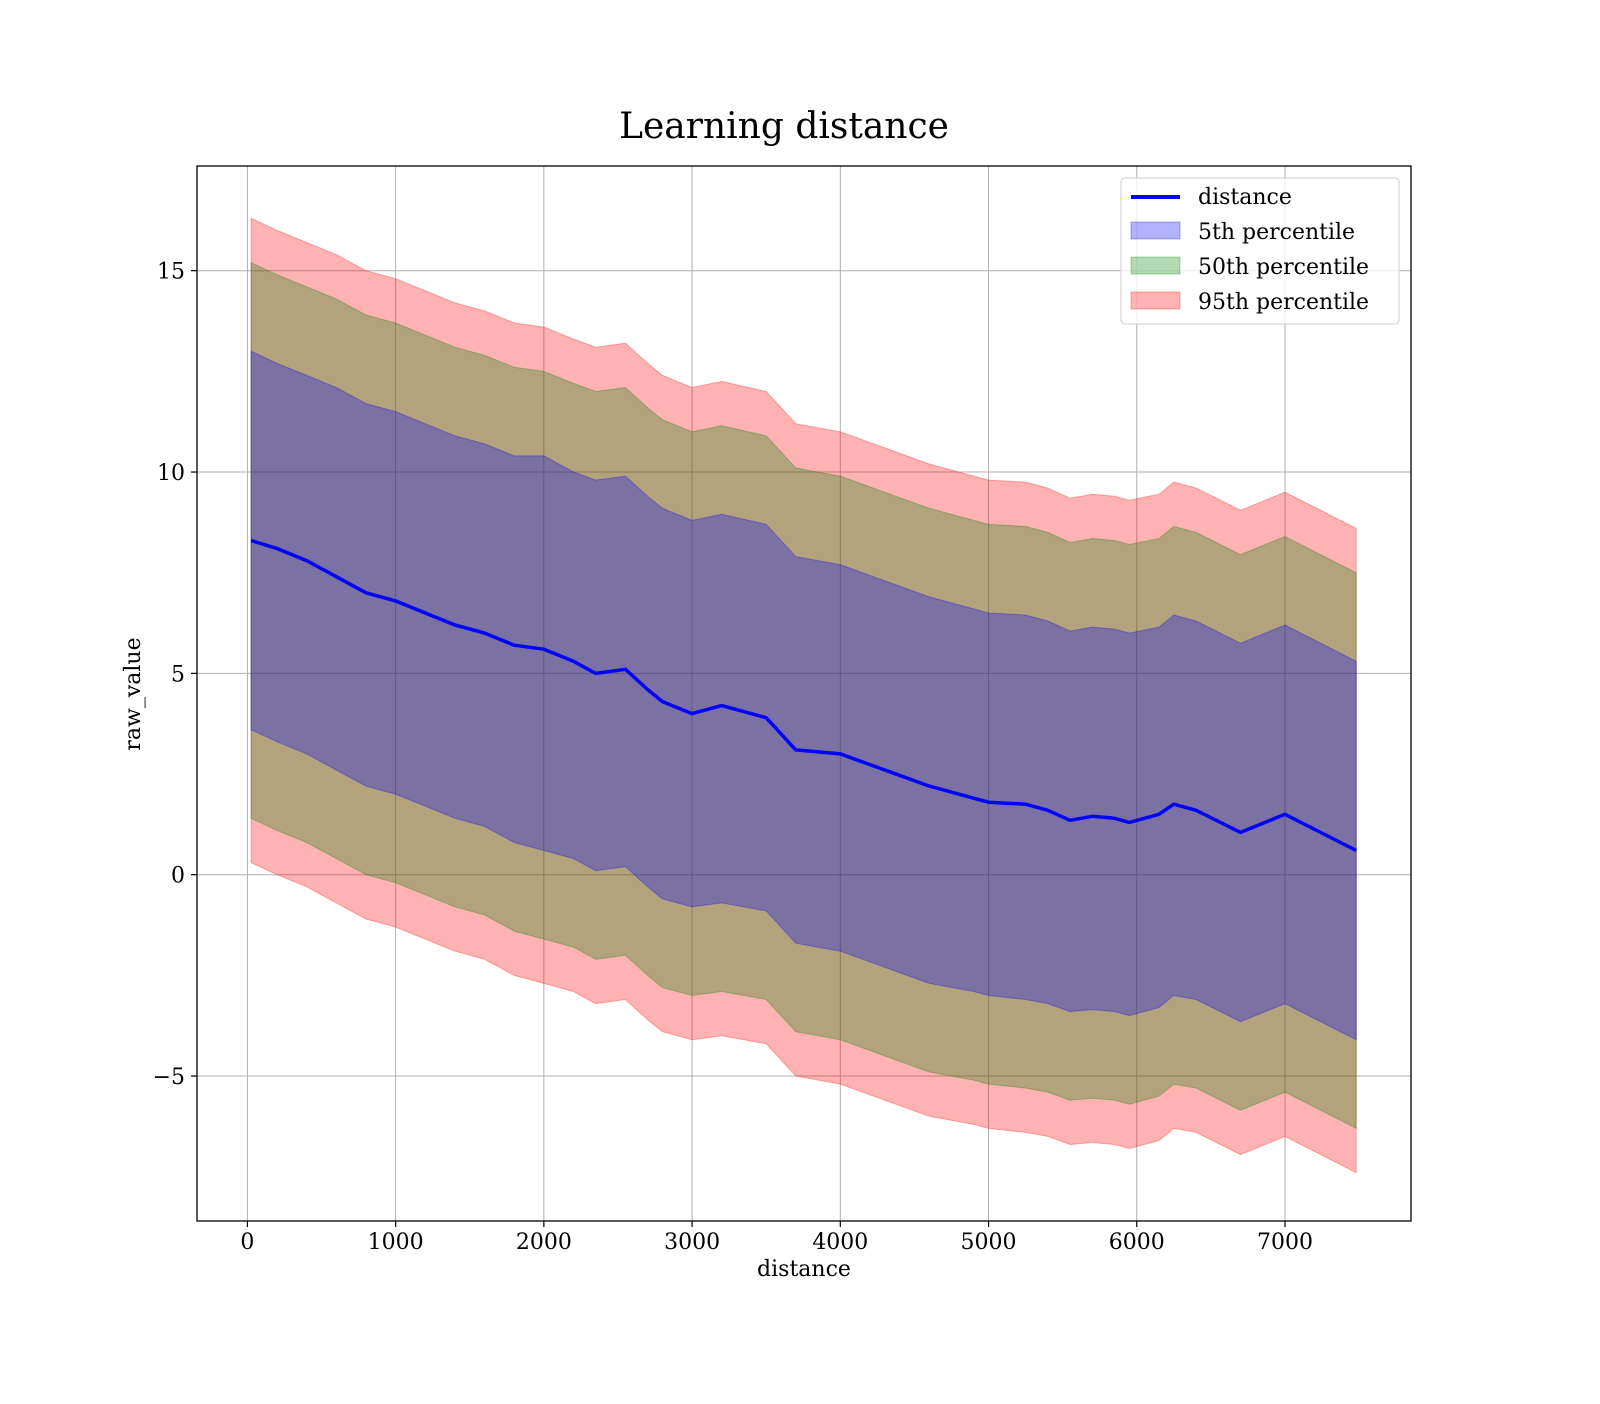 The height and width of the screenshot is (1404, 1600). What do you see at coordinates (1285, 1242) in the screenshot?
I see `x-tick-label: 7000` at bounding box center [1285, 1242].